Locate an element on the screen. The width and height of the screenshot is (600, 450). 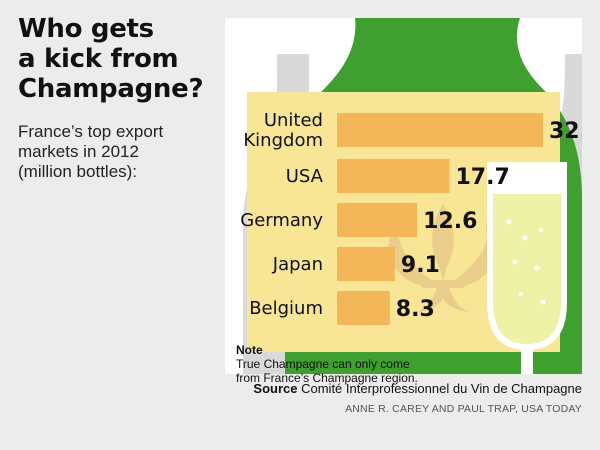
value-label: 17.7 is located at coordinates (483, 177).